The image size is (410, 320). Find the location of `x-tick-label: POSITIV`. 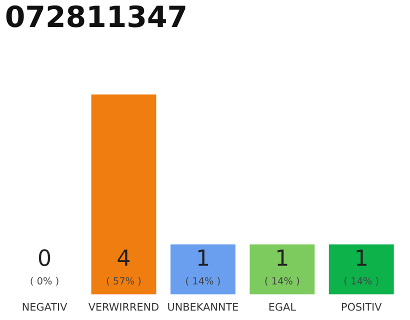

x-tick-label: POSITIV is located at coordinates (362, 306).